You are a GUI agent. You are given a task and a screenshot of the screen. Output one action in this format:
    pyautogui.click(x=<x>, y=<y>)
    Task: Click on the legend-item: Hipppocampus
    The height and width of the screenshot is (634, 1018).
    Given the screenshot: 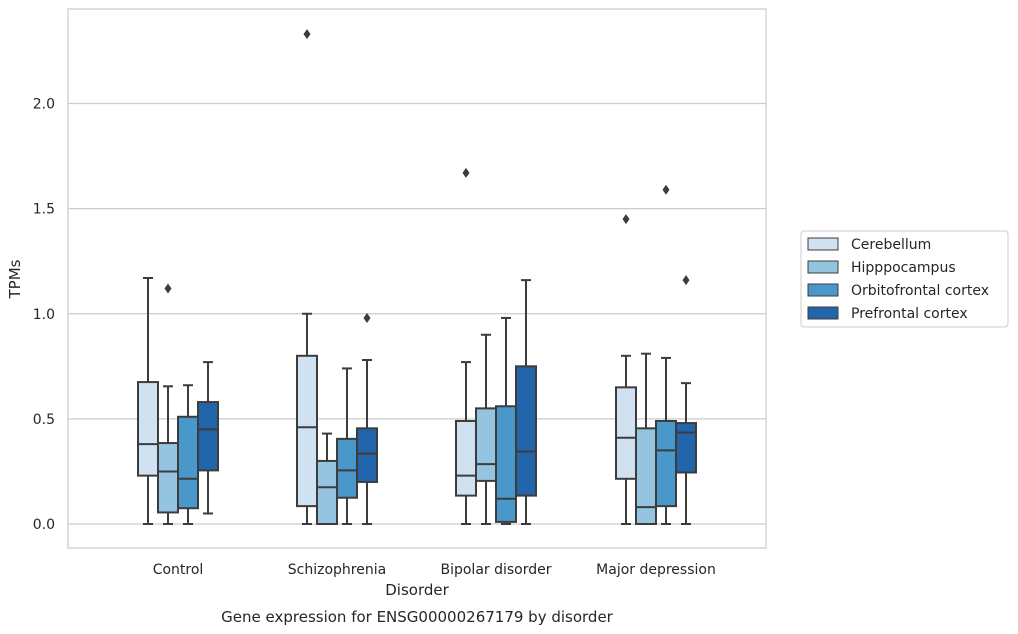 What is the action you would take?
    pyautogui.click(x=881, y=268)
    